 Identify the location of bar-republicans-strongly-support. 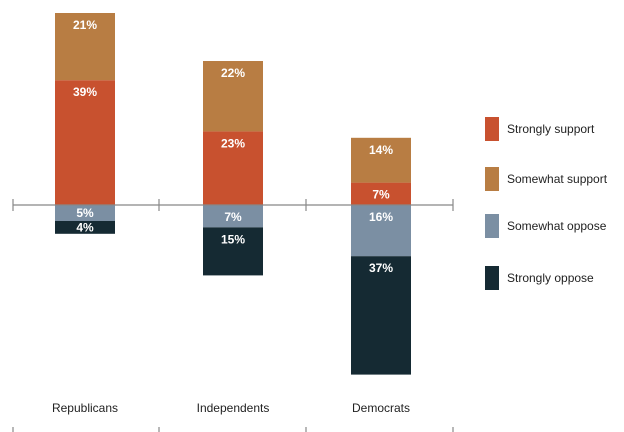
(85, 142).